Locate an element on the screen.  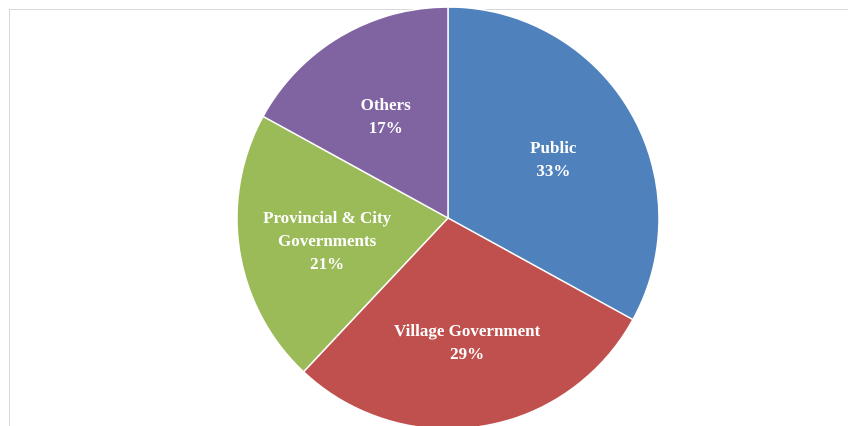
slice-label-box: Public 33% is located at coordinates (553, 160).